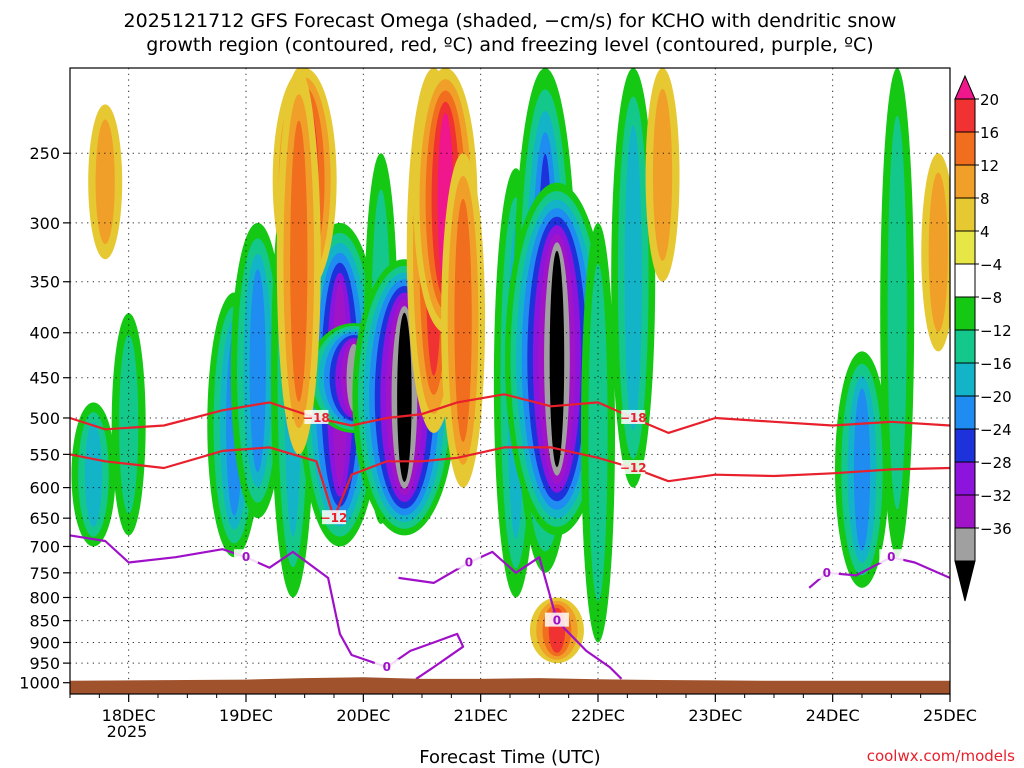 The width and height of the screenshot is (1024, 768). What do you see at coordinates (39, 683) in the screenshot?
I see `y-tick-label: 1000` at bounding box center [39, 683].